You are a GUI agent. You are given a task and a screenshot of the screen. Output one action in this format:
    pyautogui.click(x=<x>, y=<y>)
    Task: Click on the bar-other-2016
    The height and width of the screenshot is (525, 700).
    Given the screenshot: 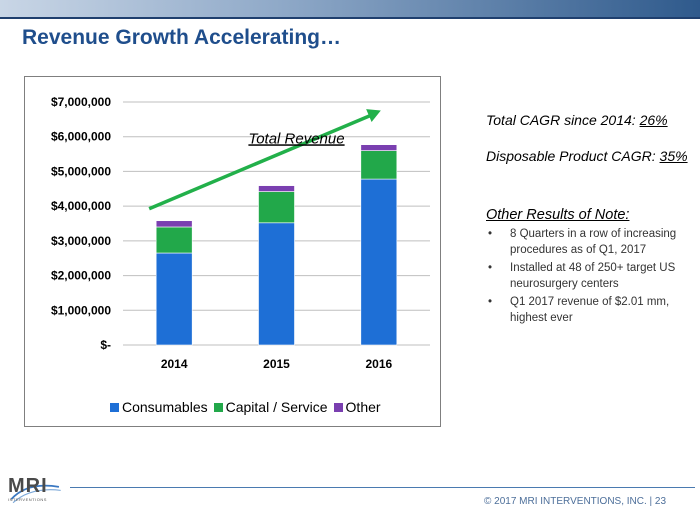 What is the action you would take?
    pyautogui.click(x=379, y=147)
    